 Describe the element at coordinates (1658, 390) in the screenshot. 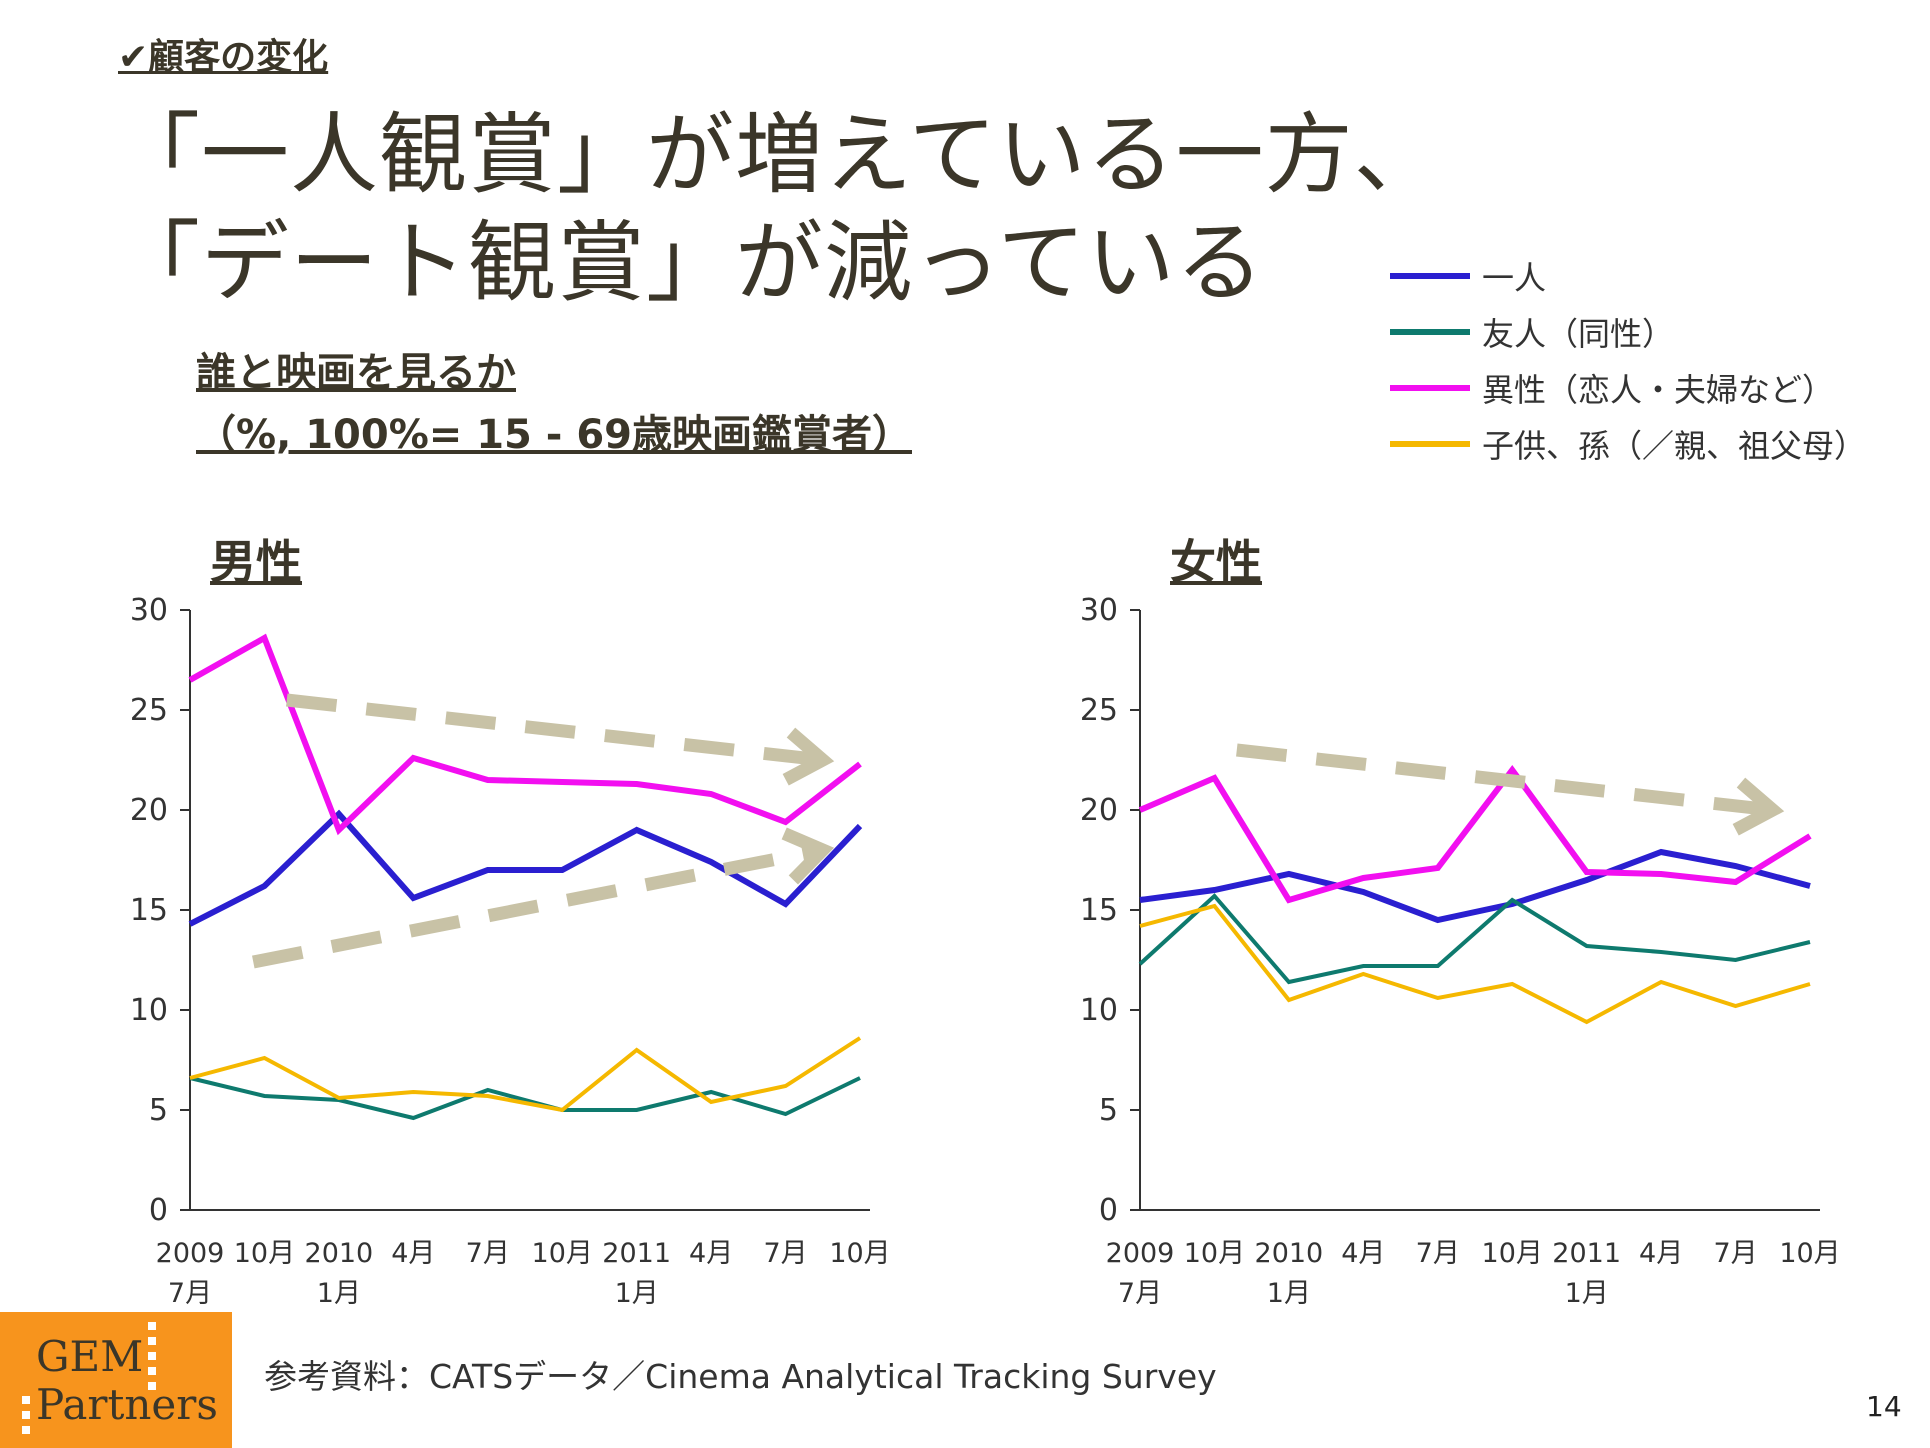

I see `legend-label: 異性（恋人・夫婦など）` at that location.